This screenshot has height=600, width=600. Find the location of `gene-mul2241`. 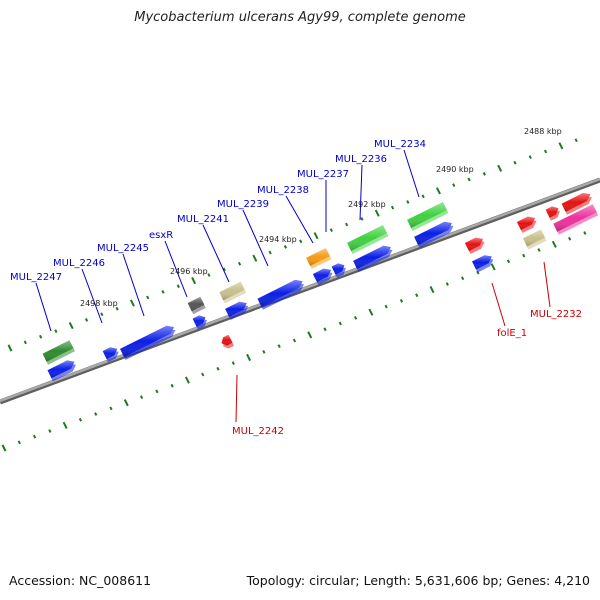

gene-mul2241 is located at coordinates (233, 292).